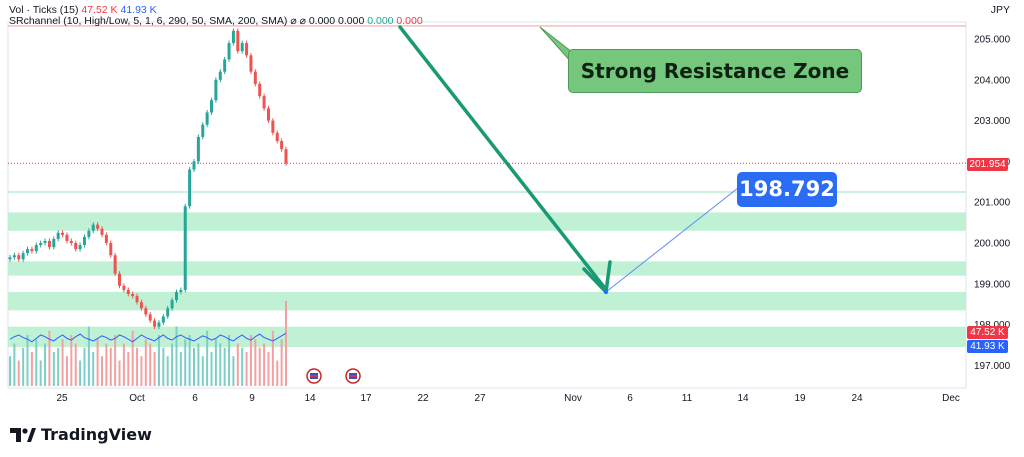 Image resolution: width=1024 pixels, height=457 pixels. Describe the element at coordinates (380, 21) in the screenshot. I see `srchannel-legend-value-3: 0.000` at that location.